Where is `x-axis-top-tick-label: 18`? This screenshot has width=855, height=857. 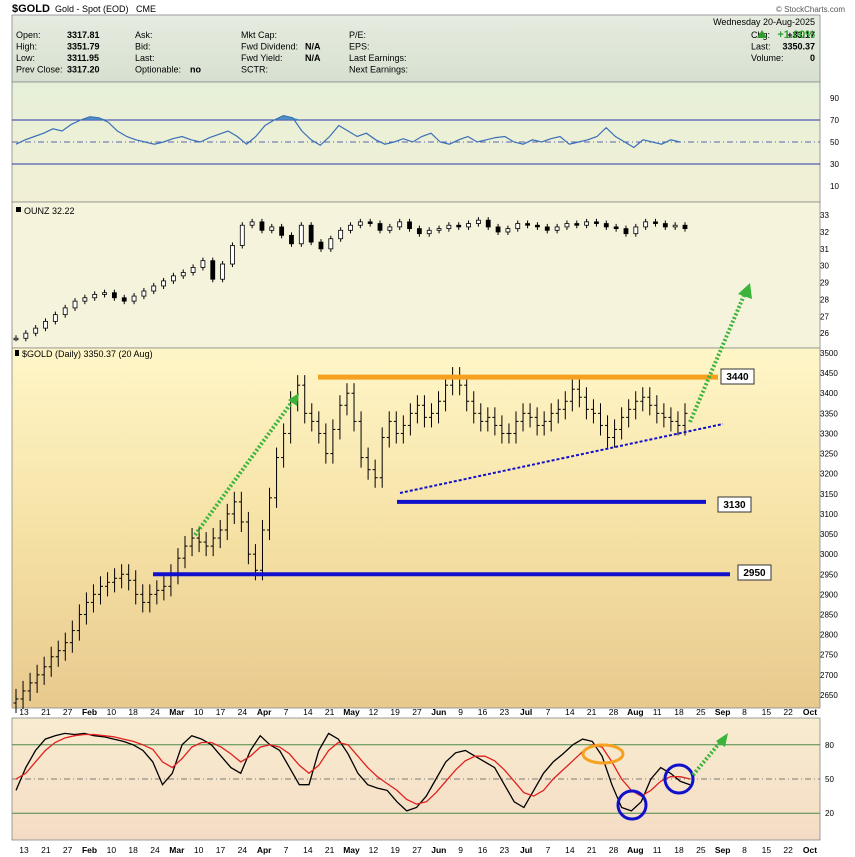 x-axis-top-tick-label: 18 is located at coordinates (679, 712).